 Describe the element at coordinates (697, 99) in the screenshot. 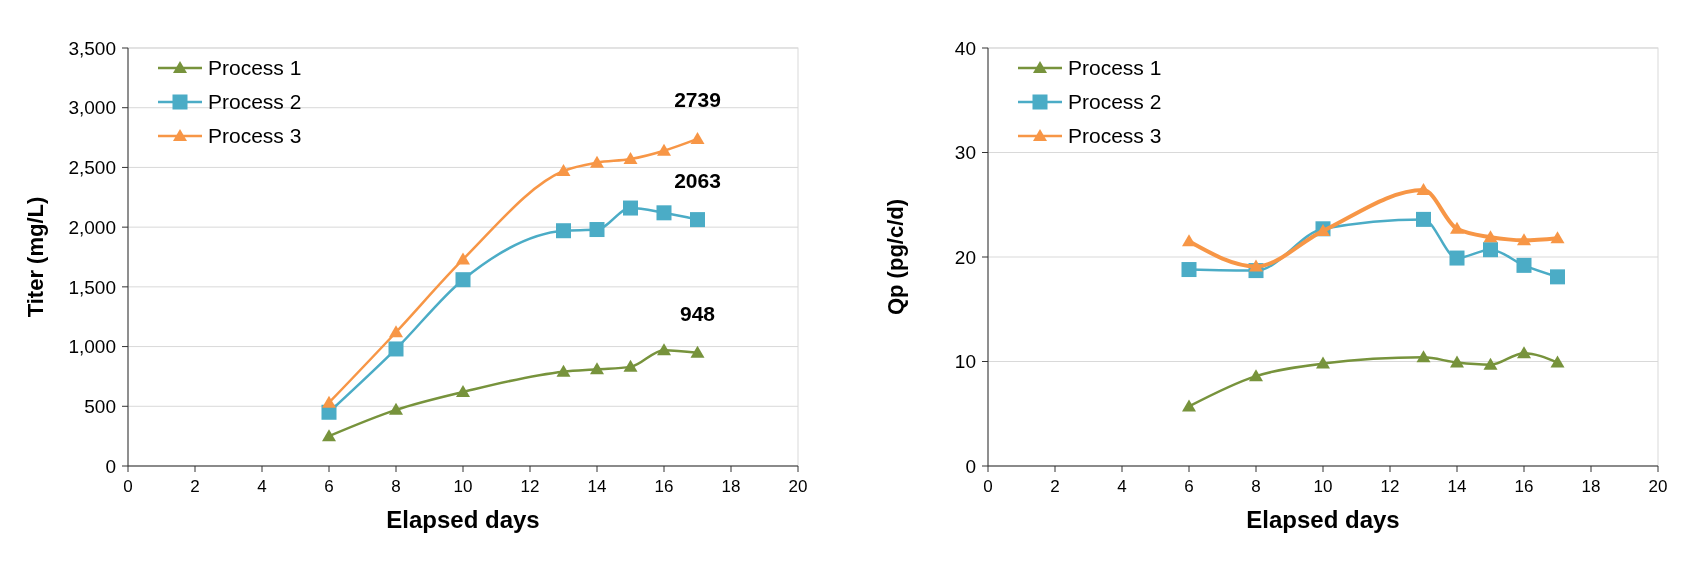

I see `data-label: 2739` at that location.